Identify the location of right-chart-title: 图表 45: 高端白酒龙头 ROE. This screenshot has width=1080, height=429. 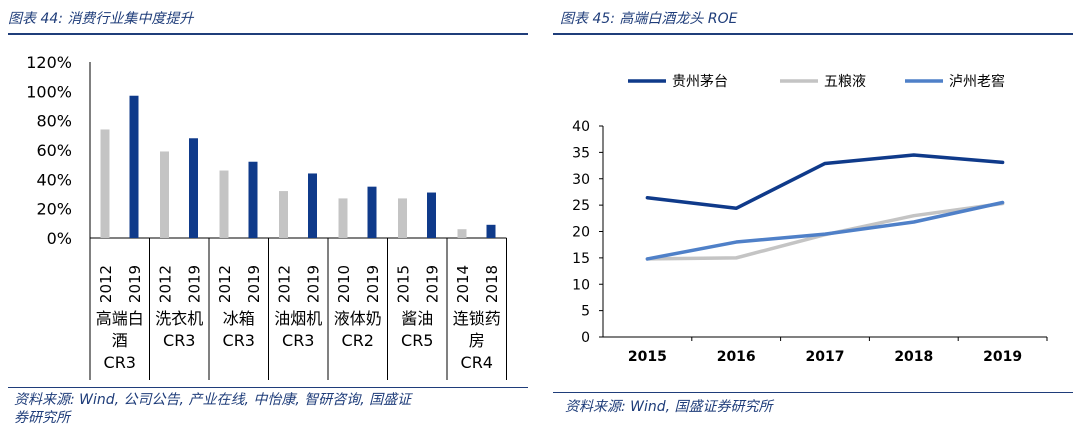
(649, 19).